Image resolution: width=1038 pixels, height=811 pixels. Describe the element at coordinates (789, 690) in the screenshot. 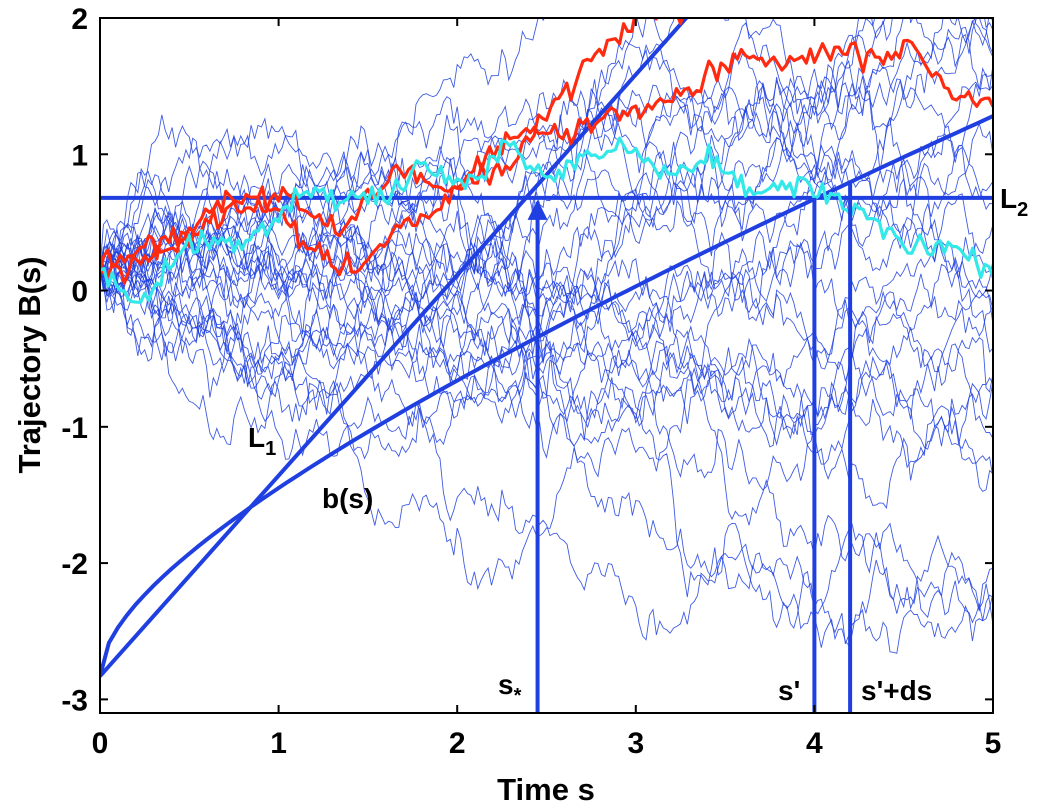

I see `label-s-prime: s'` at that location.